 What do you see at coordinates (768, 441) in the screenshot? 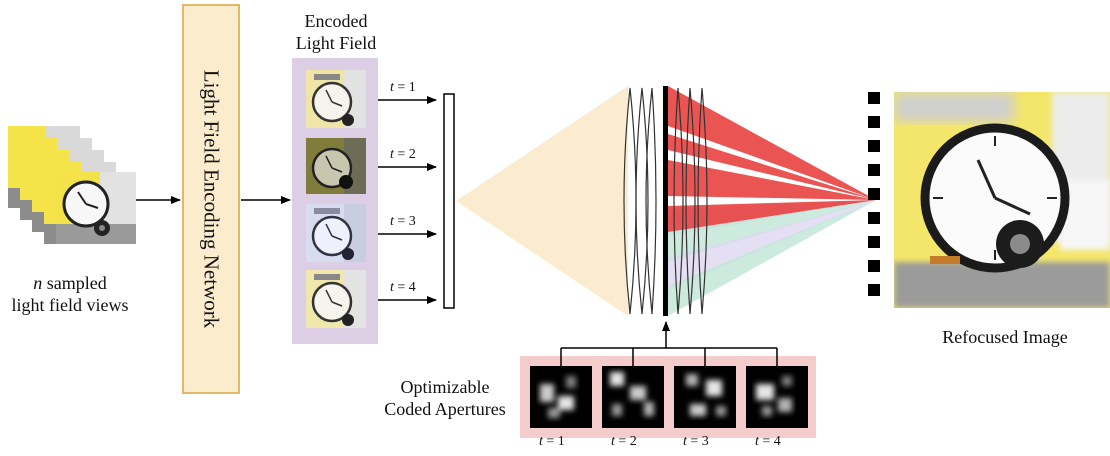
I see `aperture-t-label-4: t = 4` at bounding box center [768, 441].